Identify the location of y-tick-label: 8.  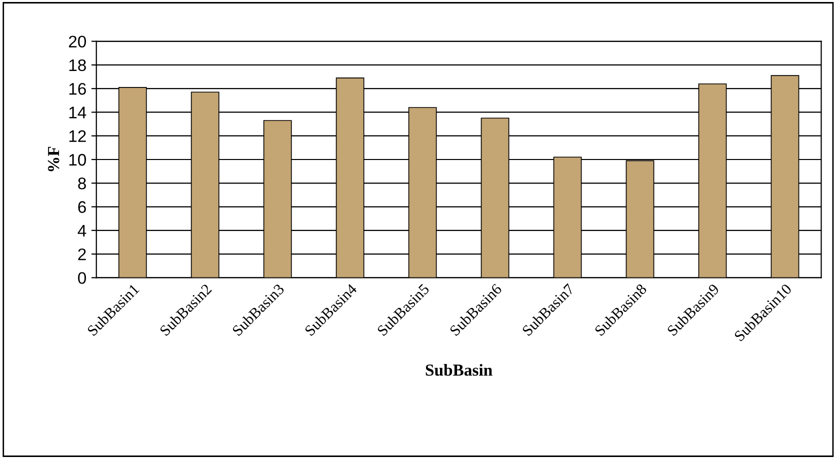
(82, 184).